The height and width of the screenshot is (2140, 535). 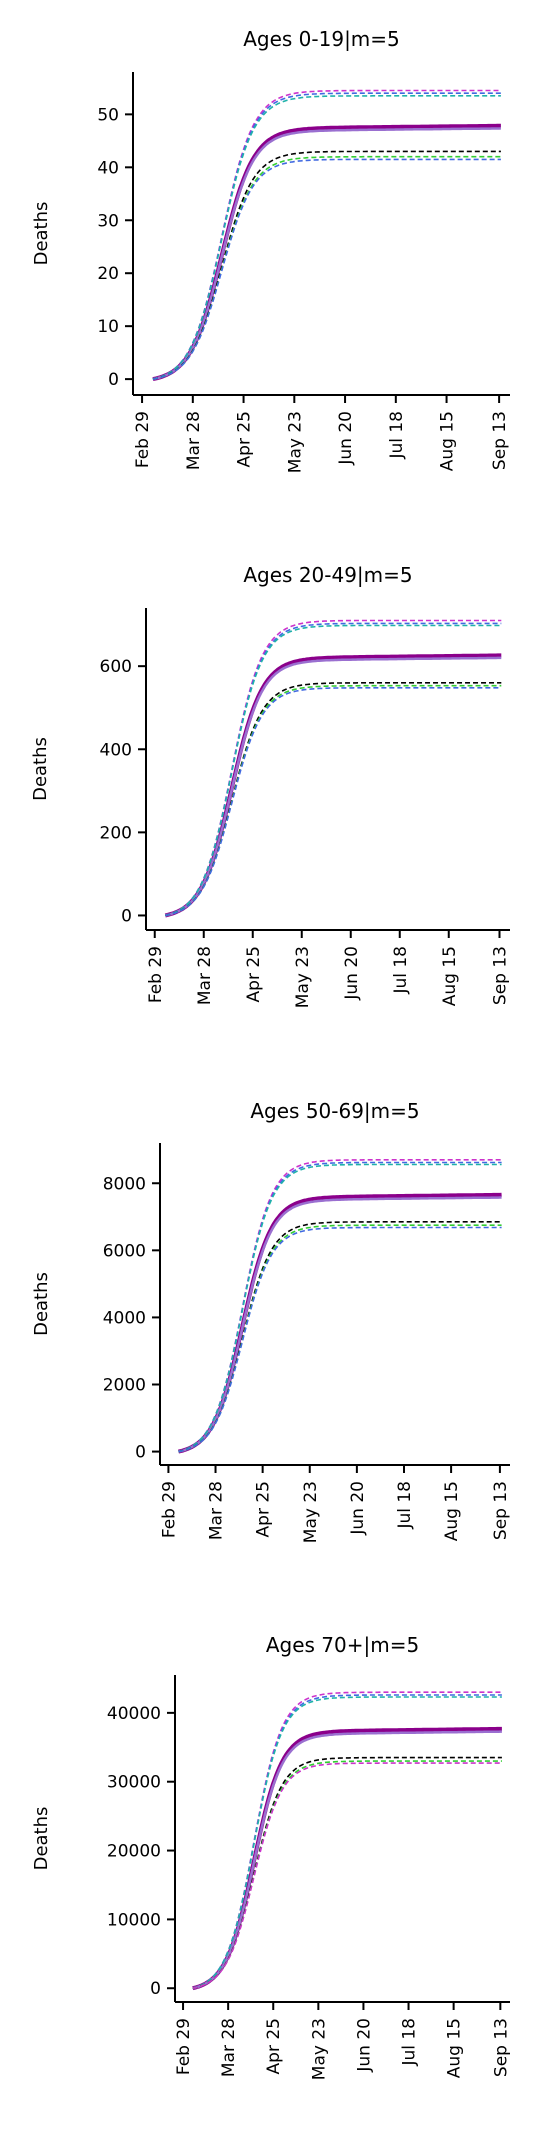 I want to click on chart-title: Ages 50-69|m=5, so click(x=334, y=1111).